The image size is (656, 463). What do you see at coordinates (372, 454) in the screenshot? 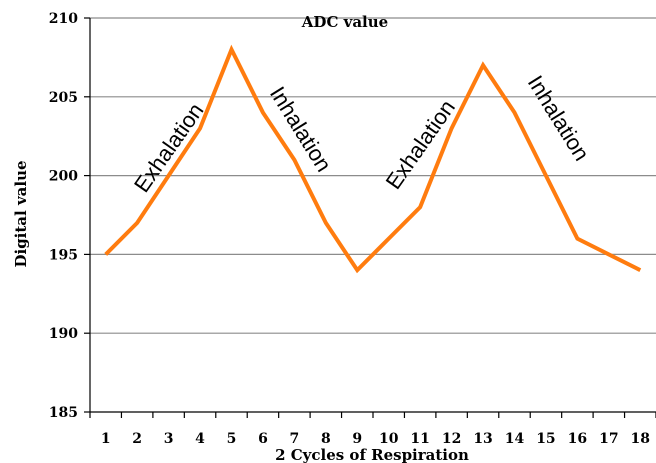
I see `x-axis-title: 2 Cycles of Respiration` at bounding box center [372, 454].